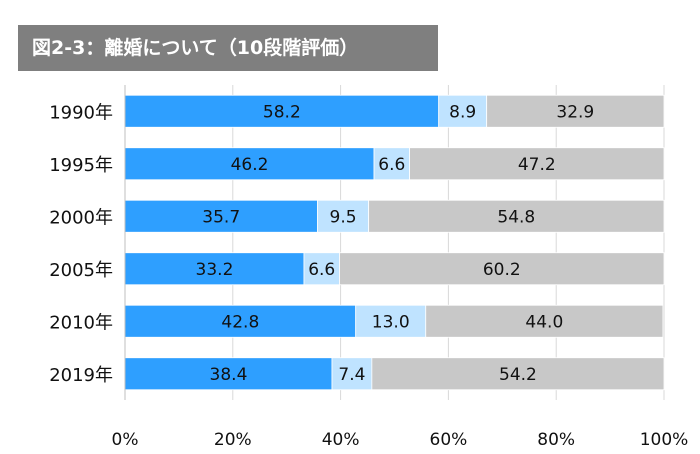 Image resolution: width=700 pixels, height=454 pixels. Describe the element at coordinates (556, 440) in the screenshot. I see `x-tick-label: 80%` at that location.